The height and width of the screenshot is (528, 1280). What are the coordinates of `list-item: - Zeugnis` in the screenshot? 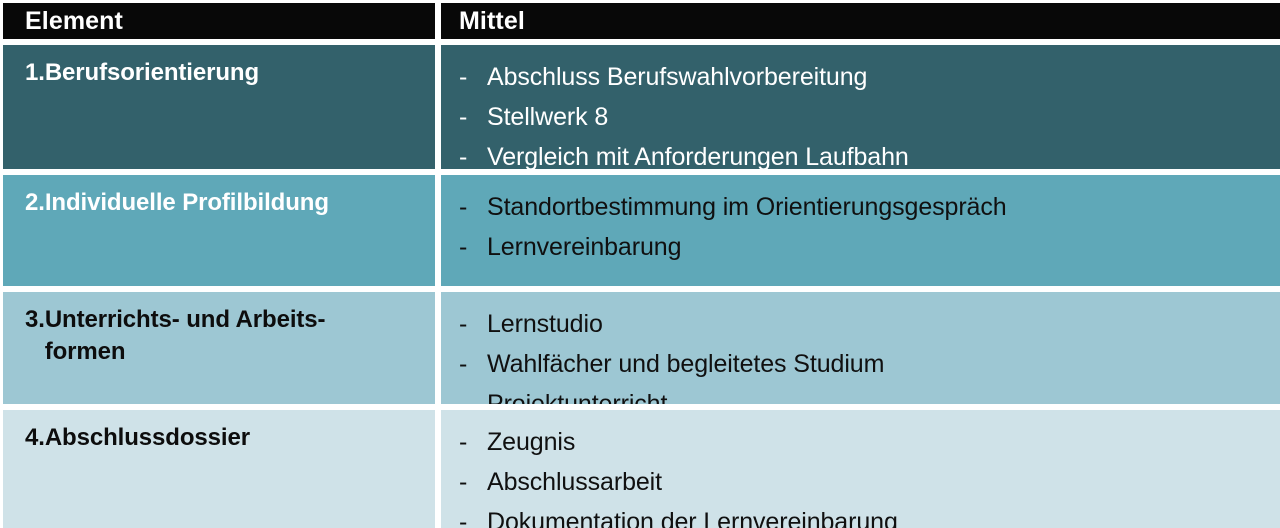 It's located at (864, 442).